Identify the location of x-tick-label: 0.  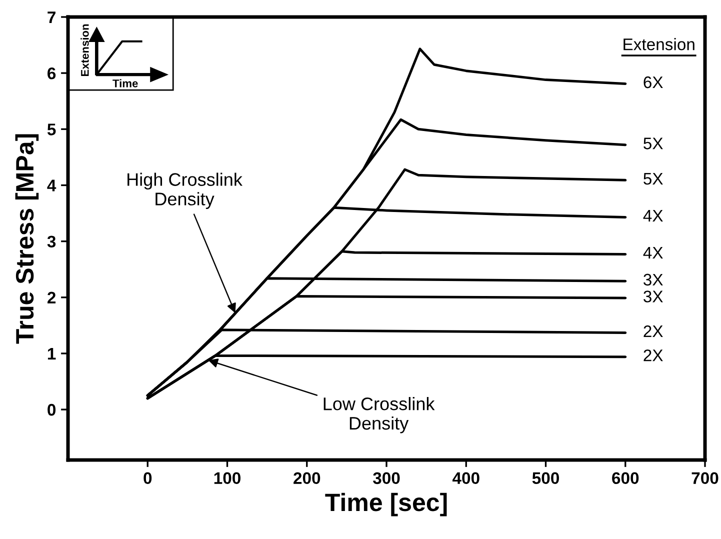
(148, 478).